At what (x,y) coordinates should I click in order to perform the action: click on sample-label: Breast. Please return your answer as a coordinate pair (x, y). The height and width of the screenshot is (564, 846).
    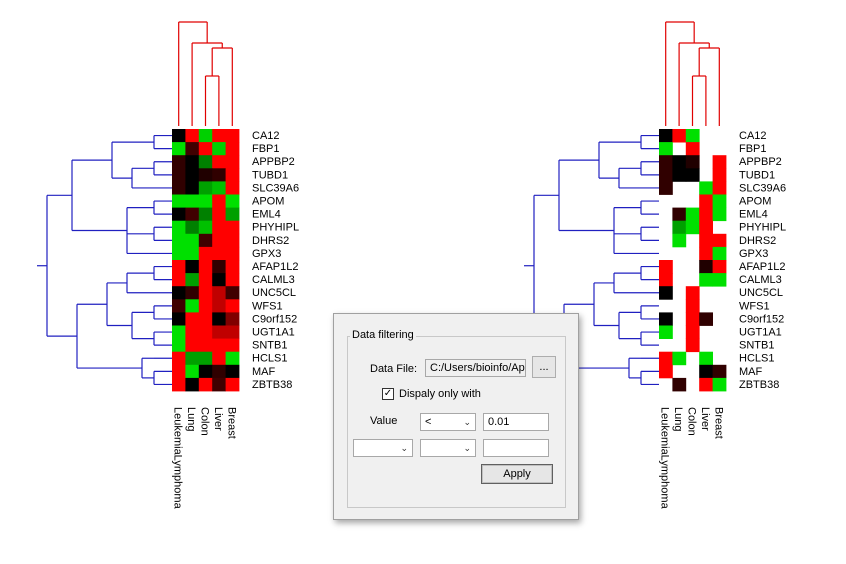
    Looking at the image, I should click on (718, 423).